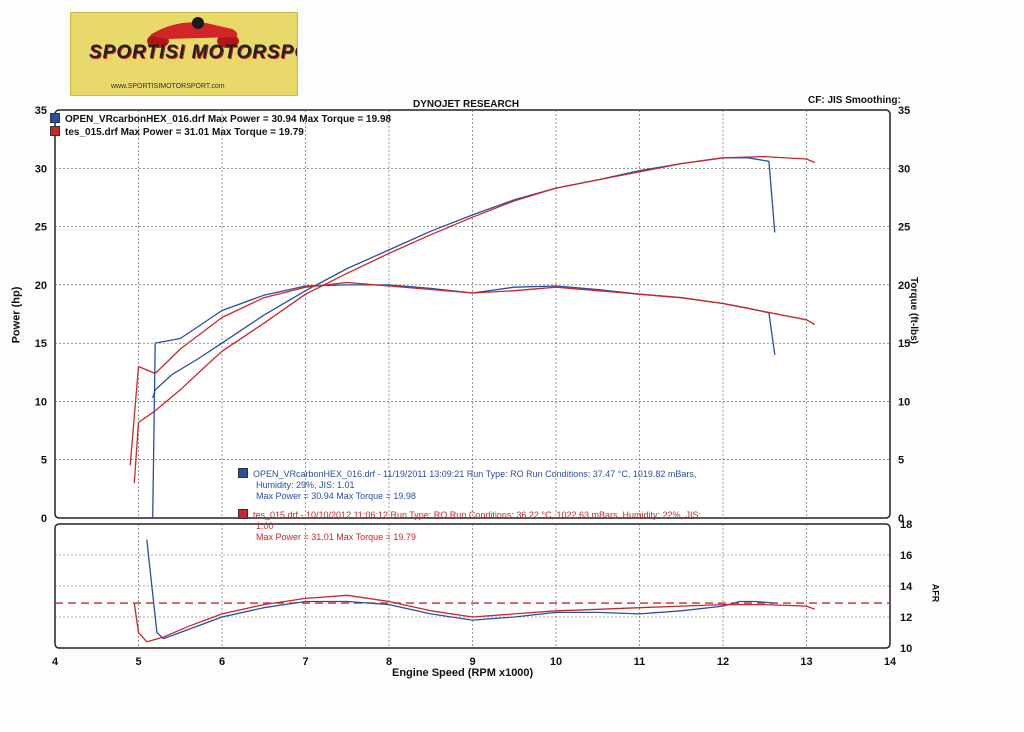 This screenshot has height=732, width=1024. I want to click on run-info-1-line-3: Max Power = 30.94 Max Torque = 19.98, so click(336, 496).